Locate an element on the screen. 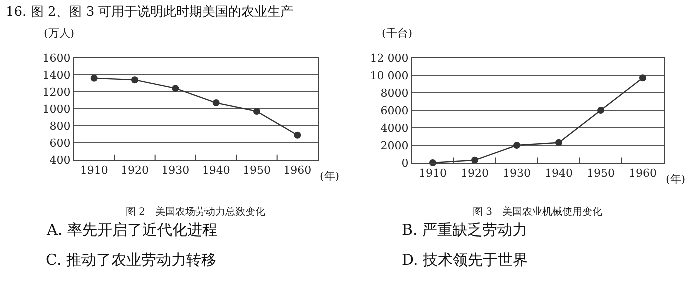  text: 图 3 美国农业机械使用变化 is located at coordinates (538, 212).